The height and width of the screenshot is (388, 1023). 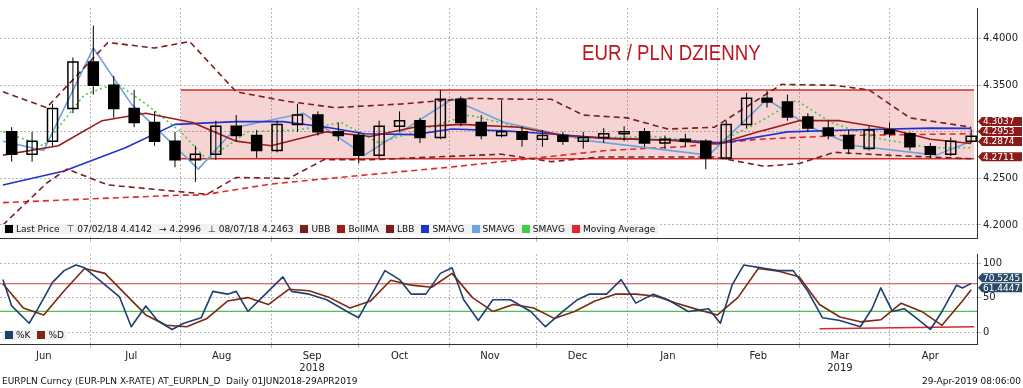 I want to click on x-tick-label: Oct, so click(x=399, y=355).